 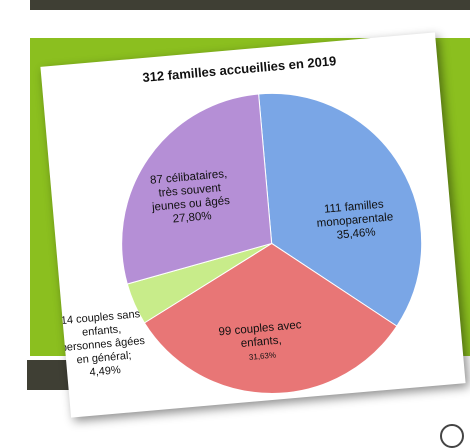 What do you see at coordinates (104, 358) in the screenshot?
I see `slice-label-line: en général;` at bounding box center [104, 358].